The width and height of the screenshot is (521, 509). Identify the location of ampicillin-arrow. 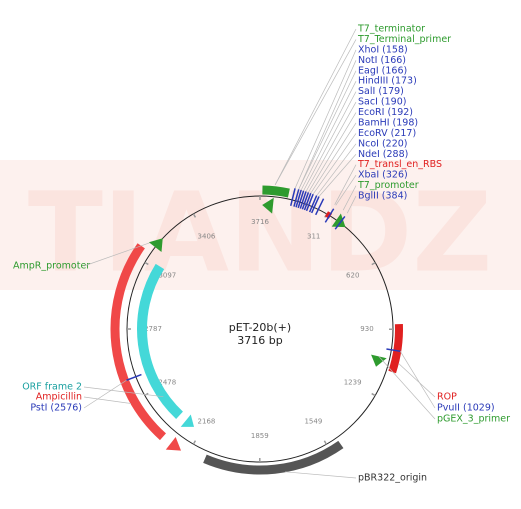
(173, 444).